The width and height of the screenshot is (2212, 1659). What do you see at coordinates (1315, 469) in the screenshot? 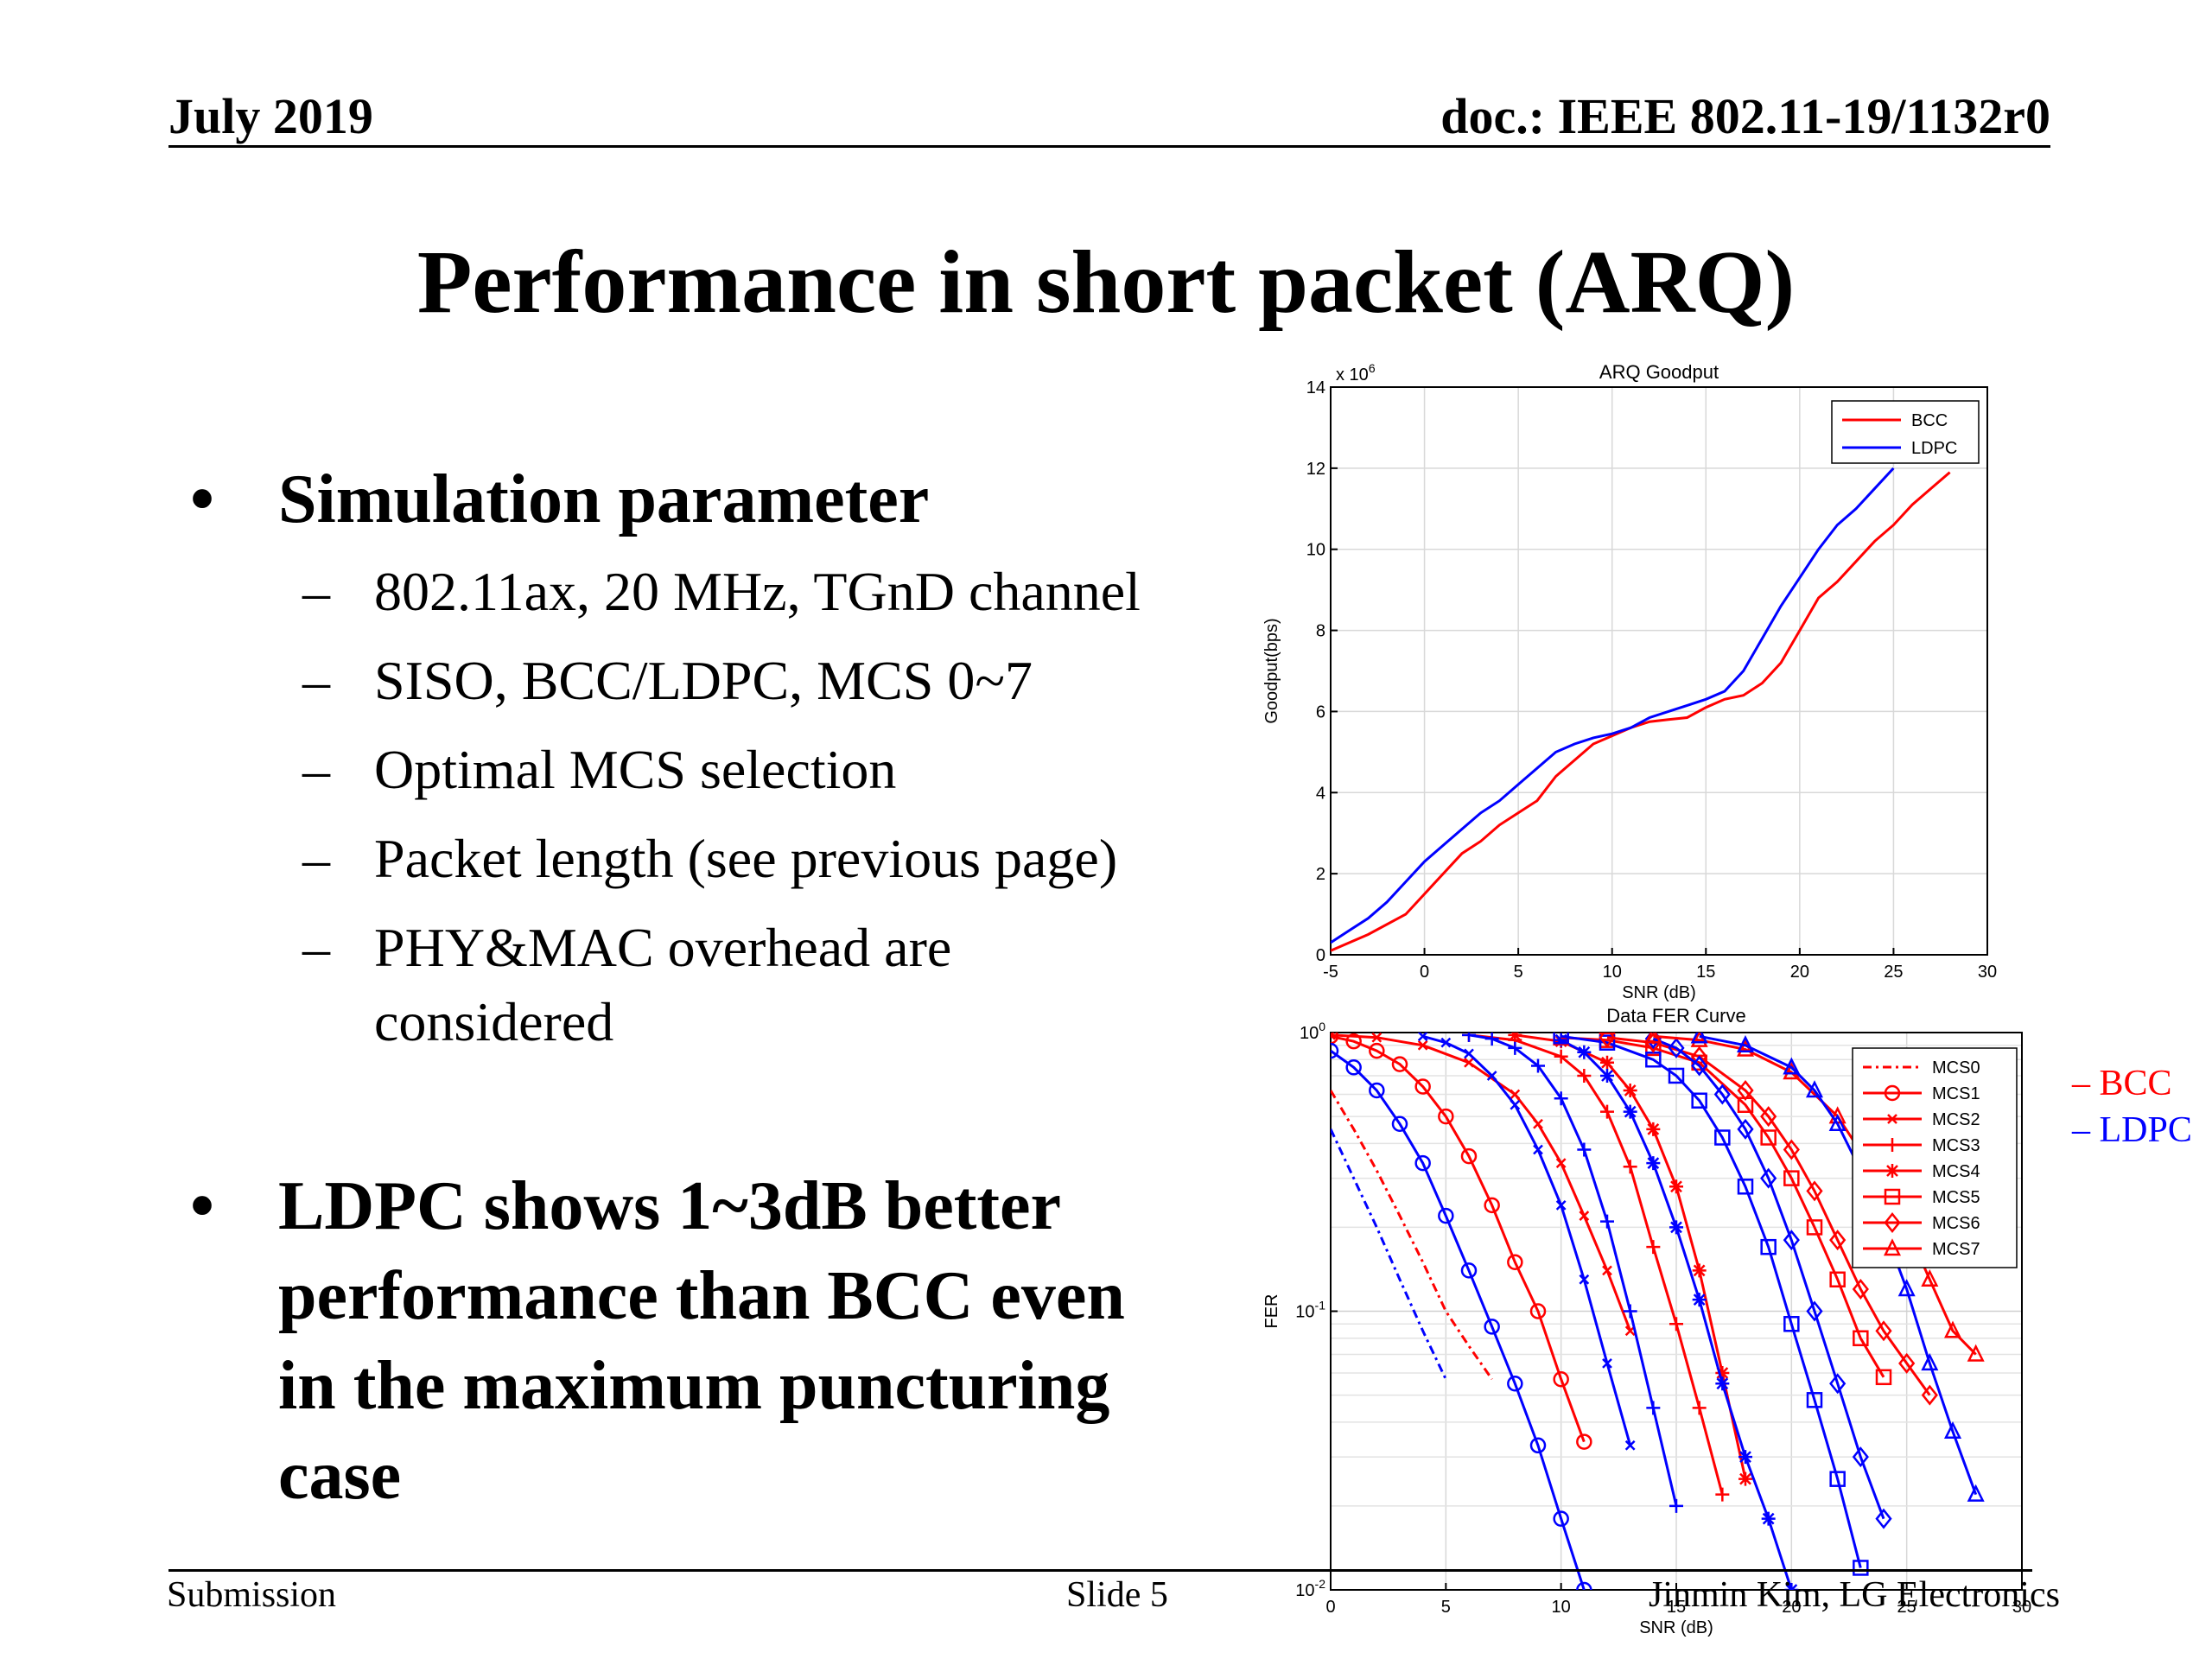
I see `goodput-y-tick-label: 12` at bounding box center [1315, 469].